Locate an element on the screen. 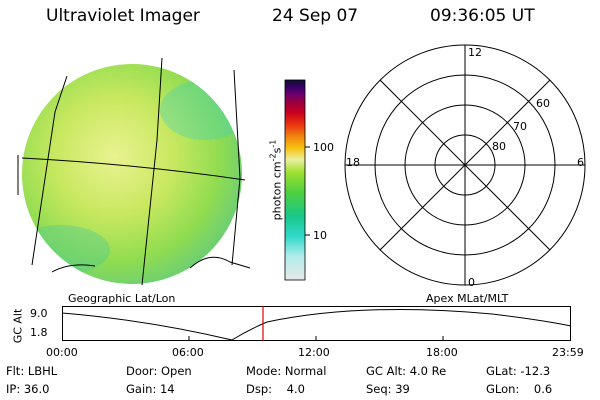 The height and width of the screenshot is (400, 600). colorbar-tick-10: 10 is located at coordinates (320, 235).